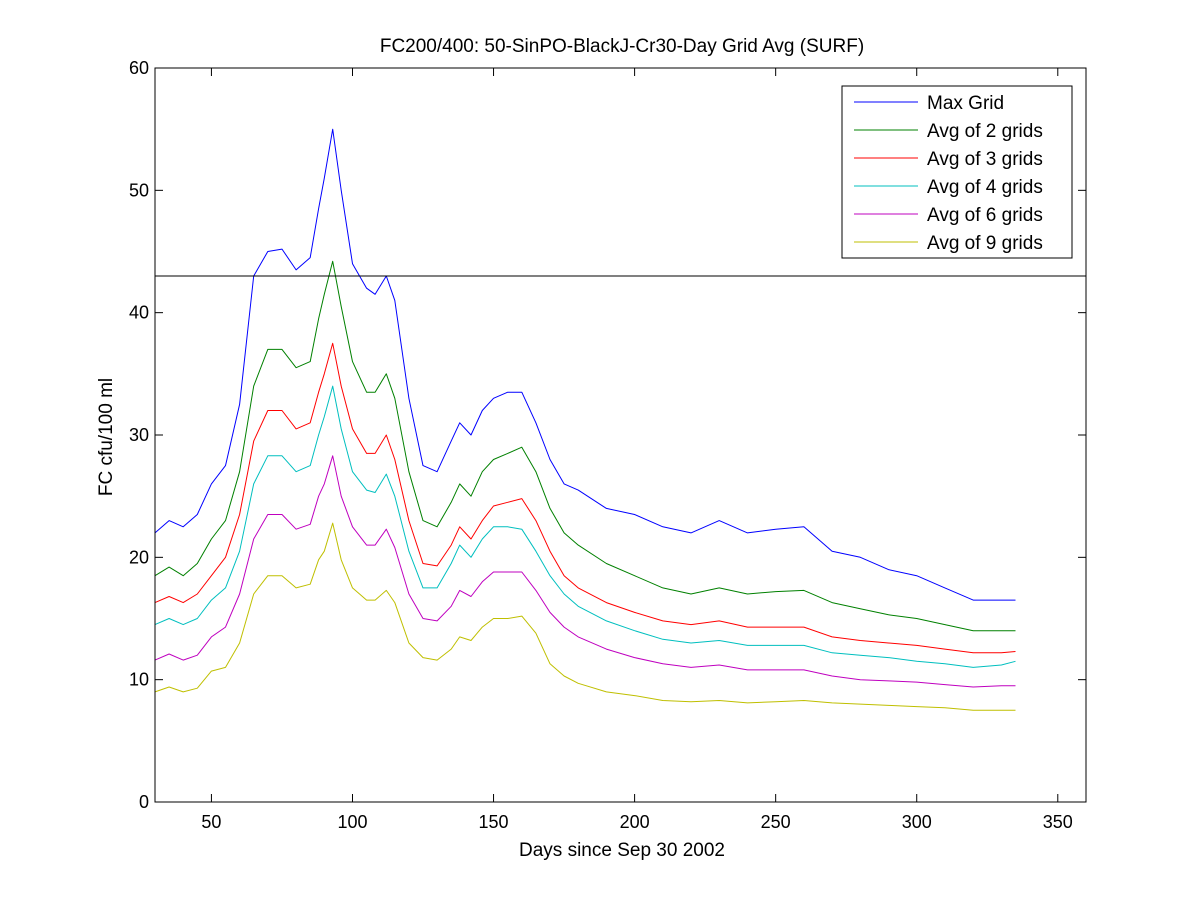 Image resolution: width=1200 pixels, height=901 pixels. I want to click on y-tick-label: 60, so click(139, 68).